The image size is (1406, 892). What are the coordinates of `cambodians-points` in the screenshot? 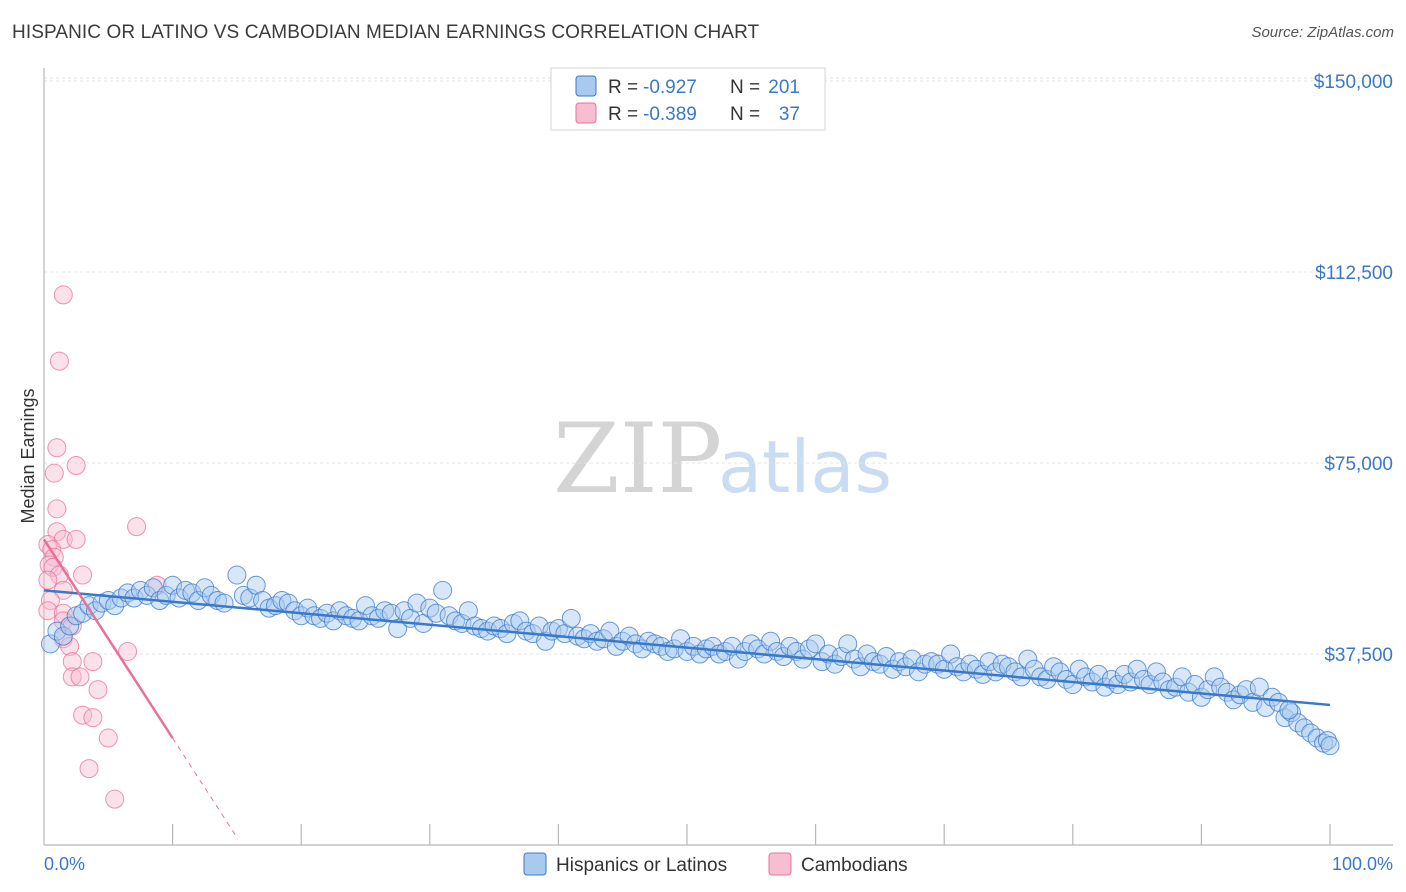 It's located at (102, 547).